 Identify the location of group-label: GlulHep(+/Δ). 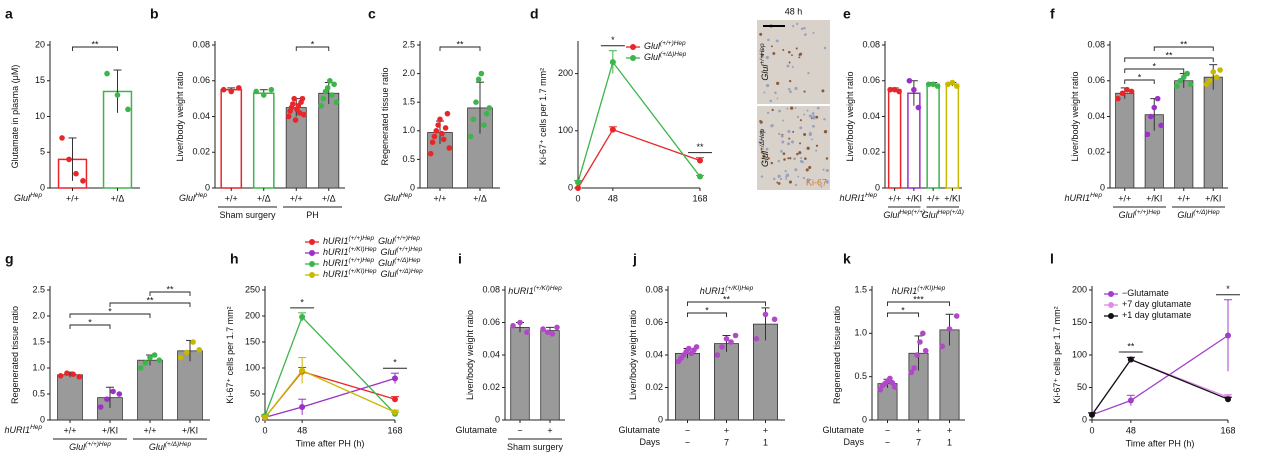
(943, 214).